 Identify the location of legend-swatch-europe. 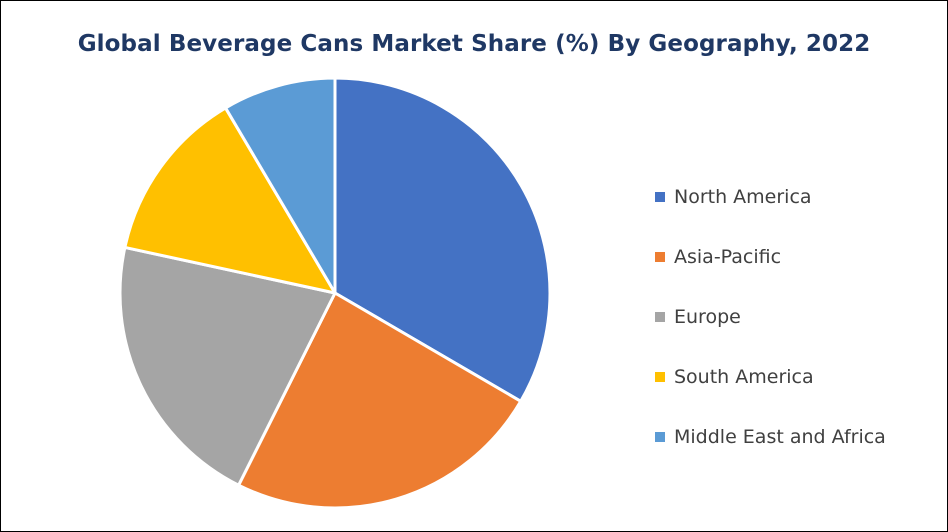
(660, 317).